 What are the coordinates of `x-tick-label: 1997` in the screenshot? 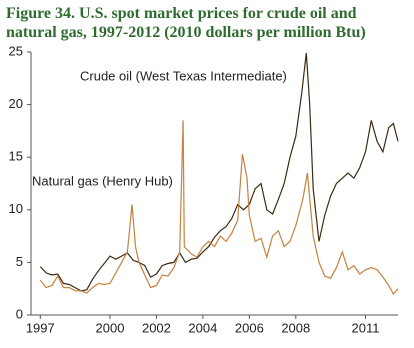 It's located at (40, 327).